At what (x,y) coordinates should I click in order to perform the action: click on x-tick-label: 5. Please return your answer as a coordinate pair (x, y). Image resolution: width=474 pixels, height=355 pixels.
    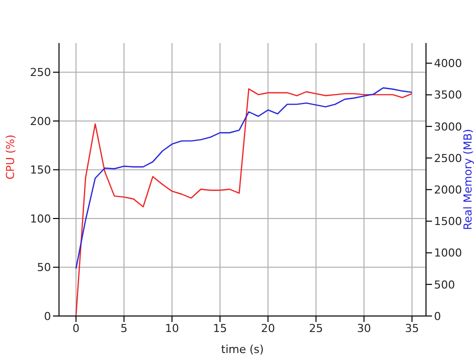
    Looking at the image, I should click on (124, 328).